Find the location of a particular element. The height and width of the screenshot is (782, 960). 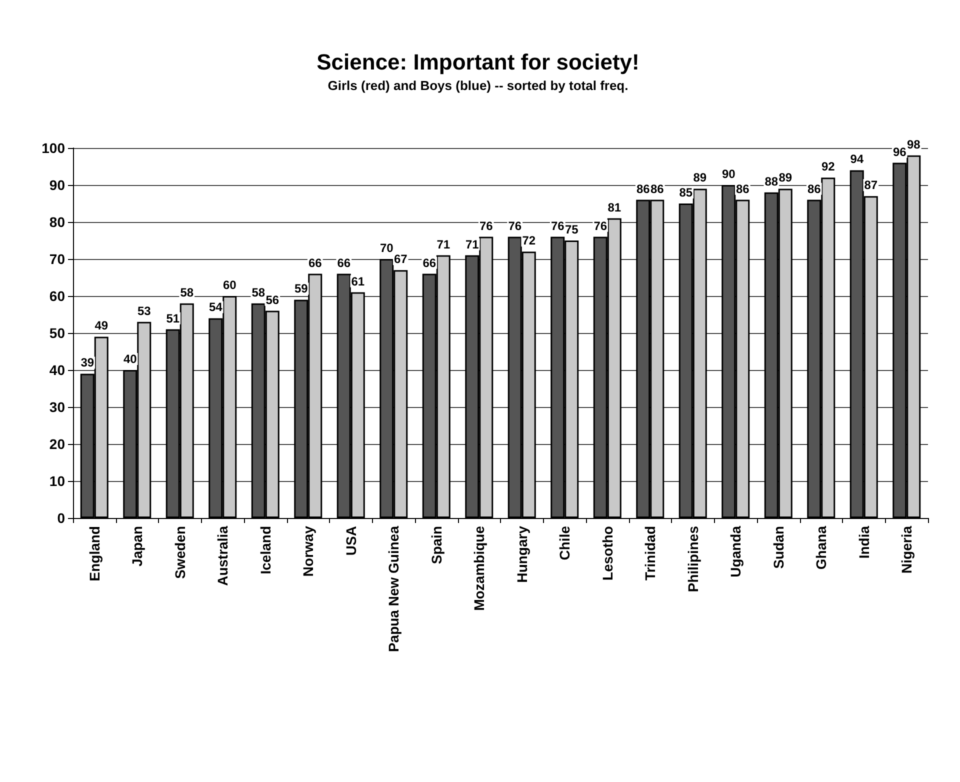

data-label: 90 is located at coordinates (729, 174).